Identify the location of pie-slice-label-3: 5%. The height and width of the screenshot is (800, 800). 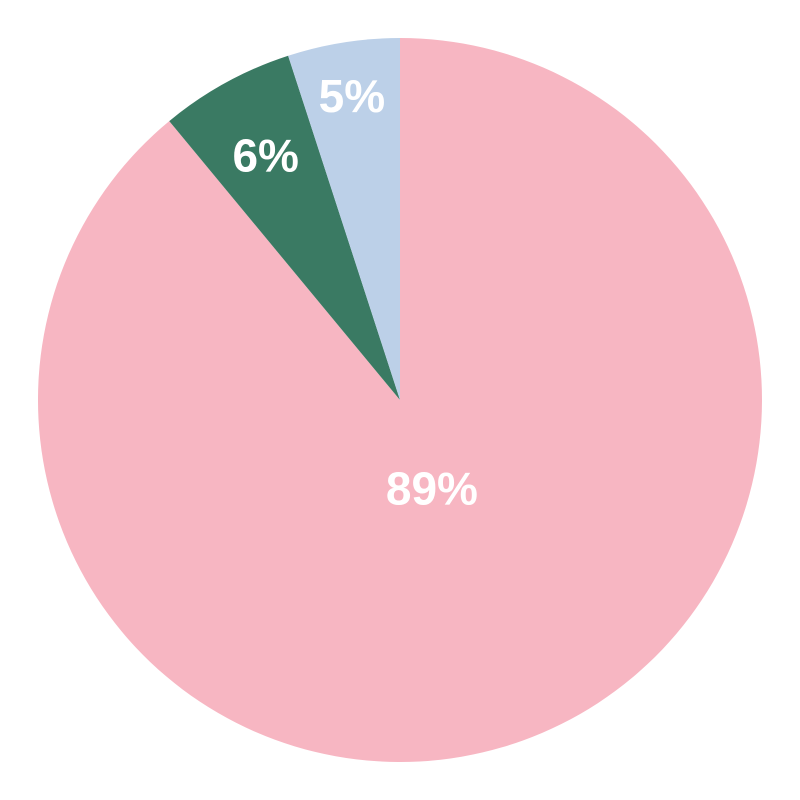
(352, 96).